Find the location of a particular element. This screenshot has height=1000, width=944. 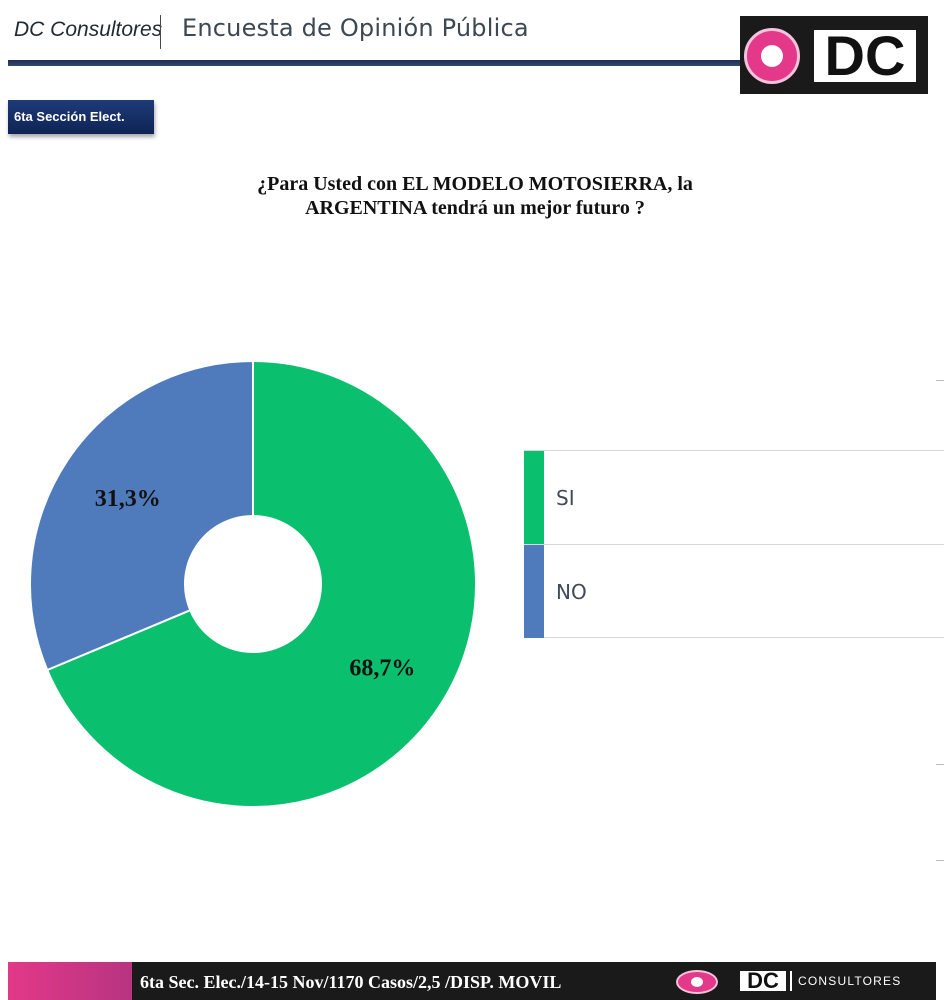

dc-logo: DC is located at coordinates (834, 55).